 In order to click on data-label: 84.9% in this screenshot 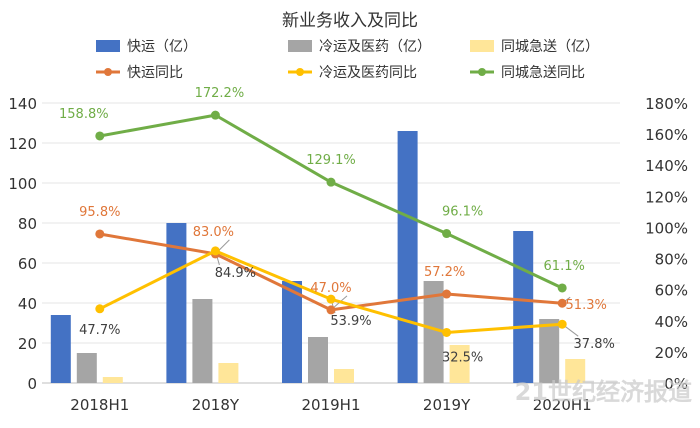, I will do `click(235, 273)`.